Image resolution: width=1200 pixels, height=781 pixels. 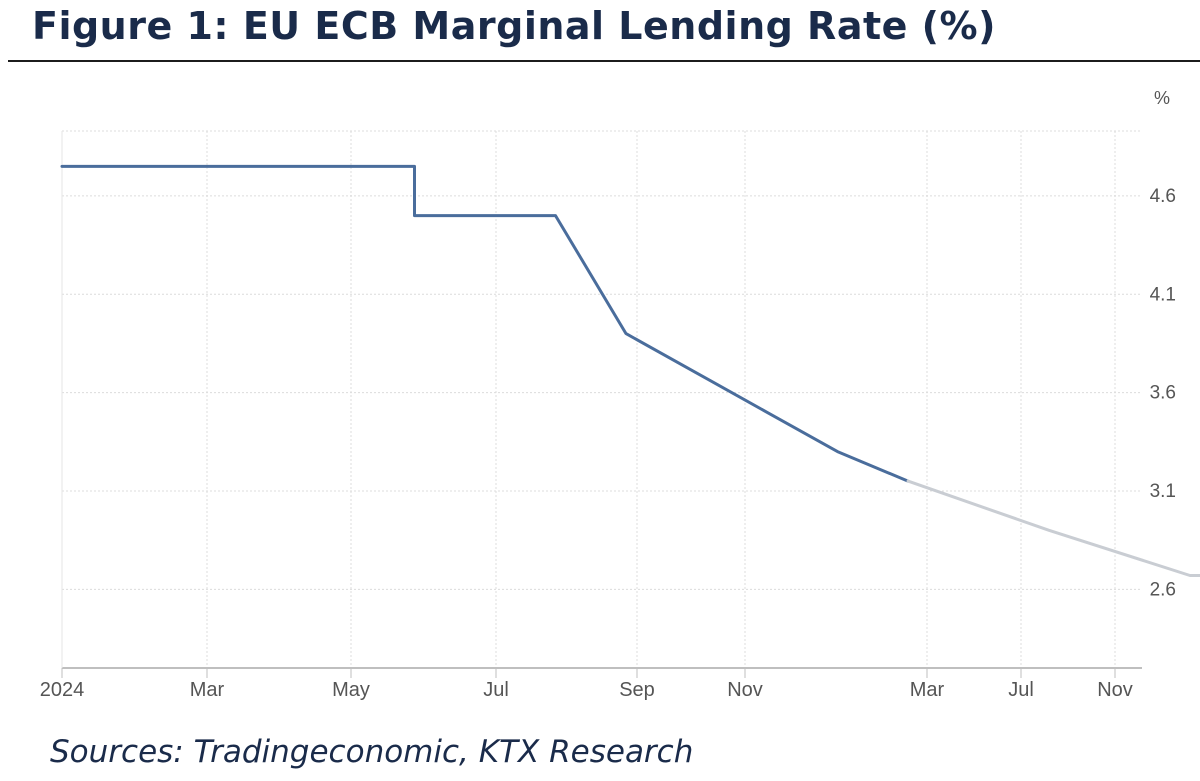 What do you see at coordinates (372, 752) in the screenshot?
I see `source-note: Sources: Tradingeconomic, KTX Research` at bounding box center [372, 752].